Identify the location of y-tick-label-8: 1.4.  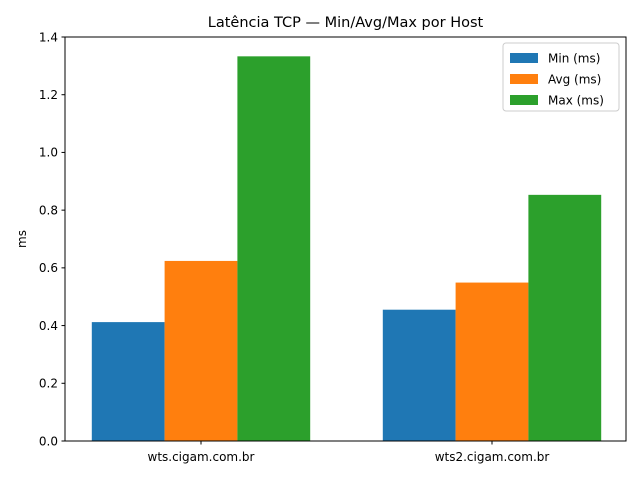
(48, 37).